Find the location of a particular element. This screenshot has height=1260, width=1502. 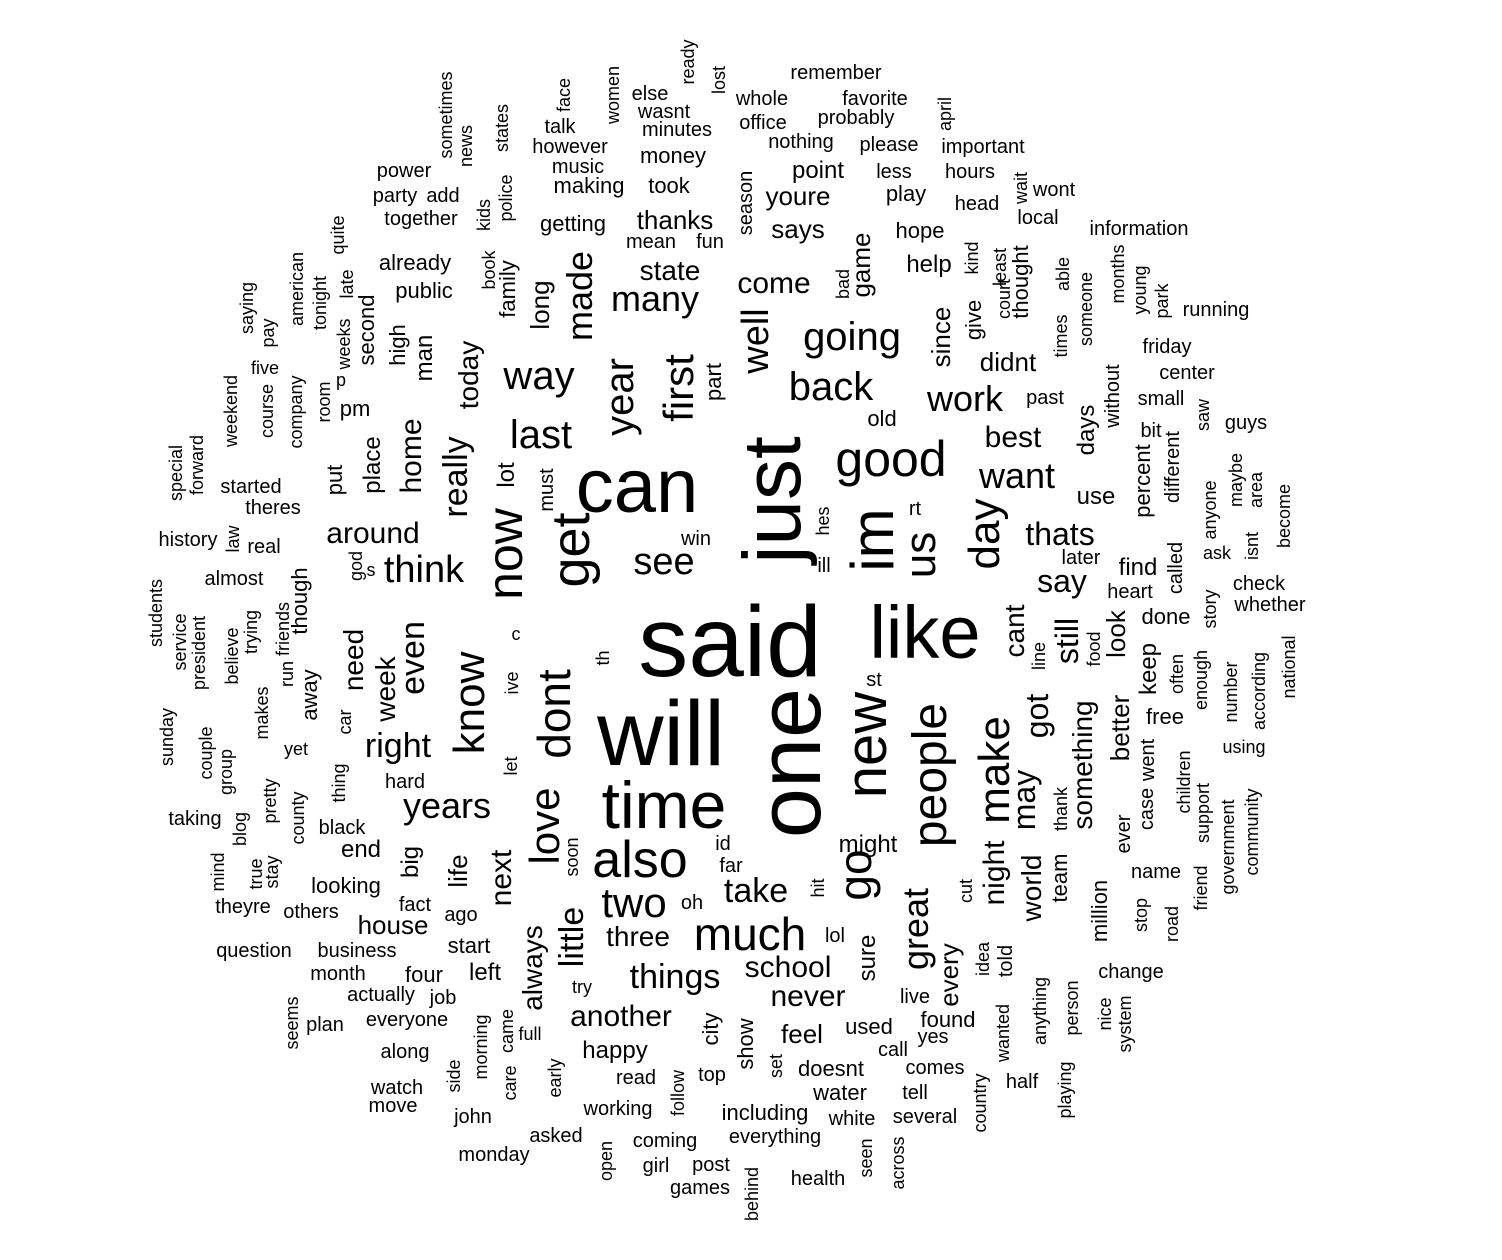

word-ever: ever is located at coordinates (1124, 834).